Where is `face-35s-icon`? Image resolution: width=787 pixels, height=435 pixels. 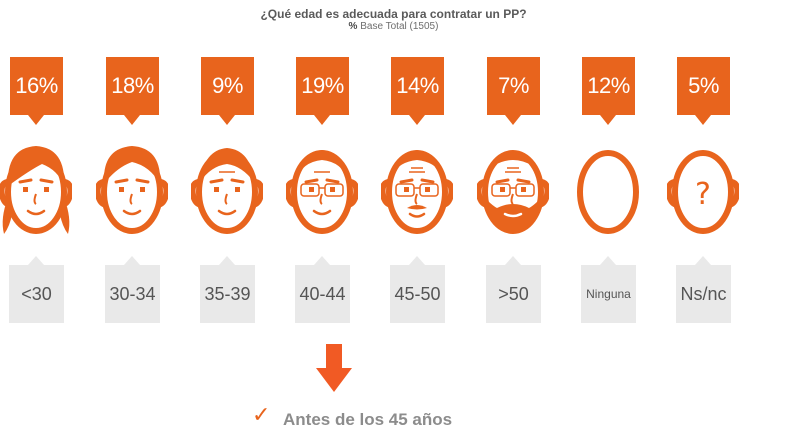
face-35s-icon is located at coordinates (227, 191).